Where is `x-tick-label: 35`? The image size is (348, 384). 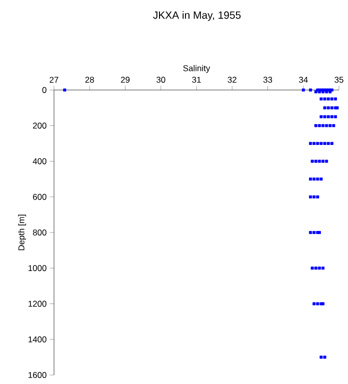
x-tick-label: 35 is located at coordinates (339, 79).